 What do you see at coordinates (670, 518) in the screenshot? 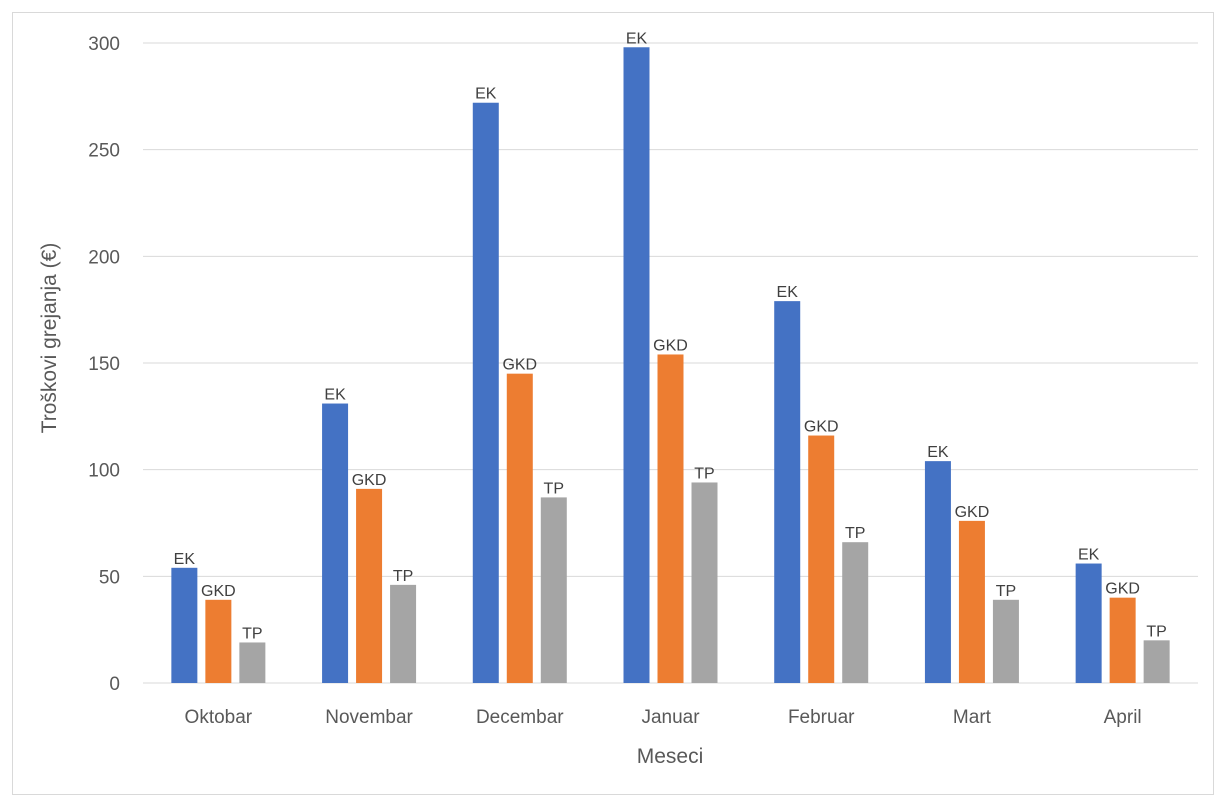
I see `bar-gkd-januar` at bounding box center [670, 518].